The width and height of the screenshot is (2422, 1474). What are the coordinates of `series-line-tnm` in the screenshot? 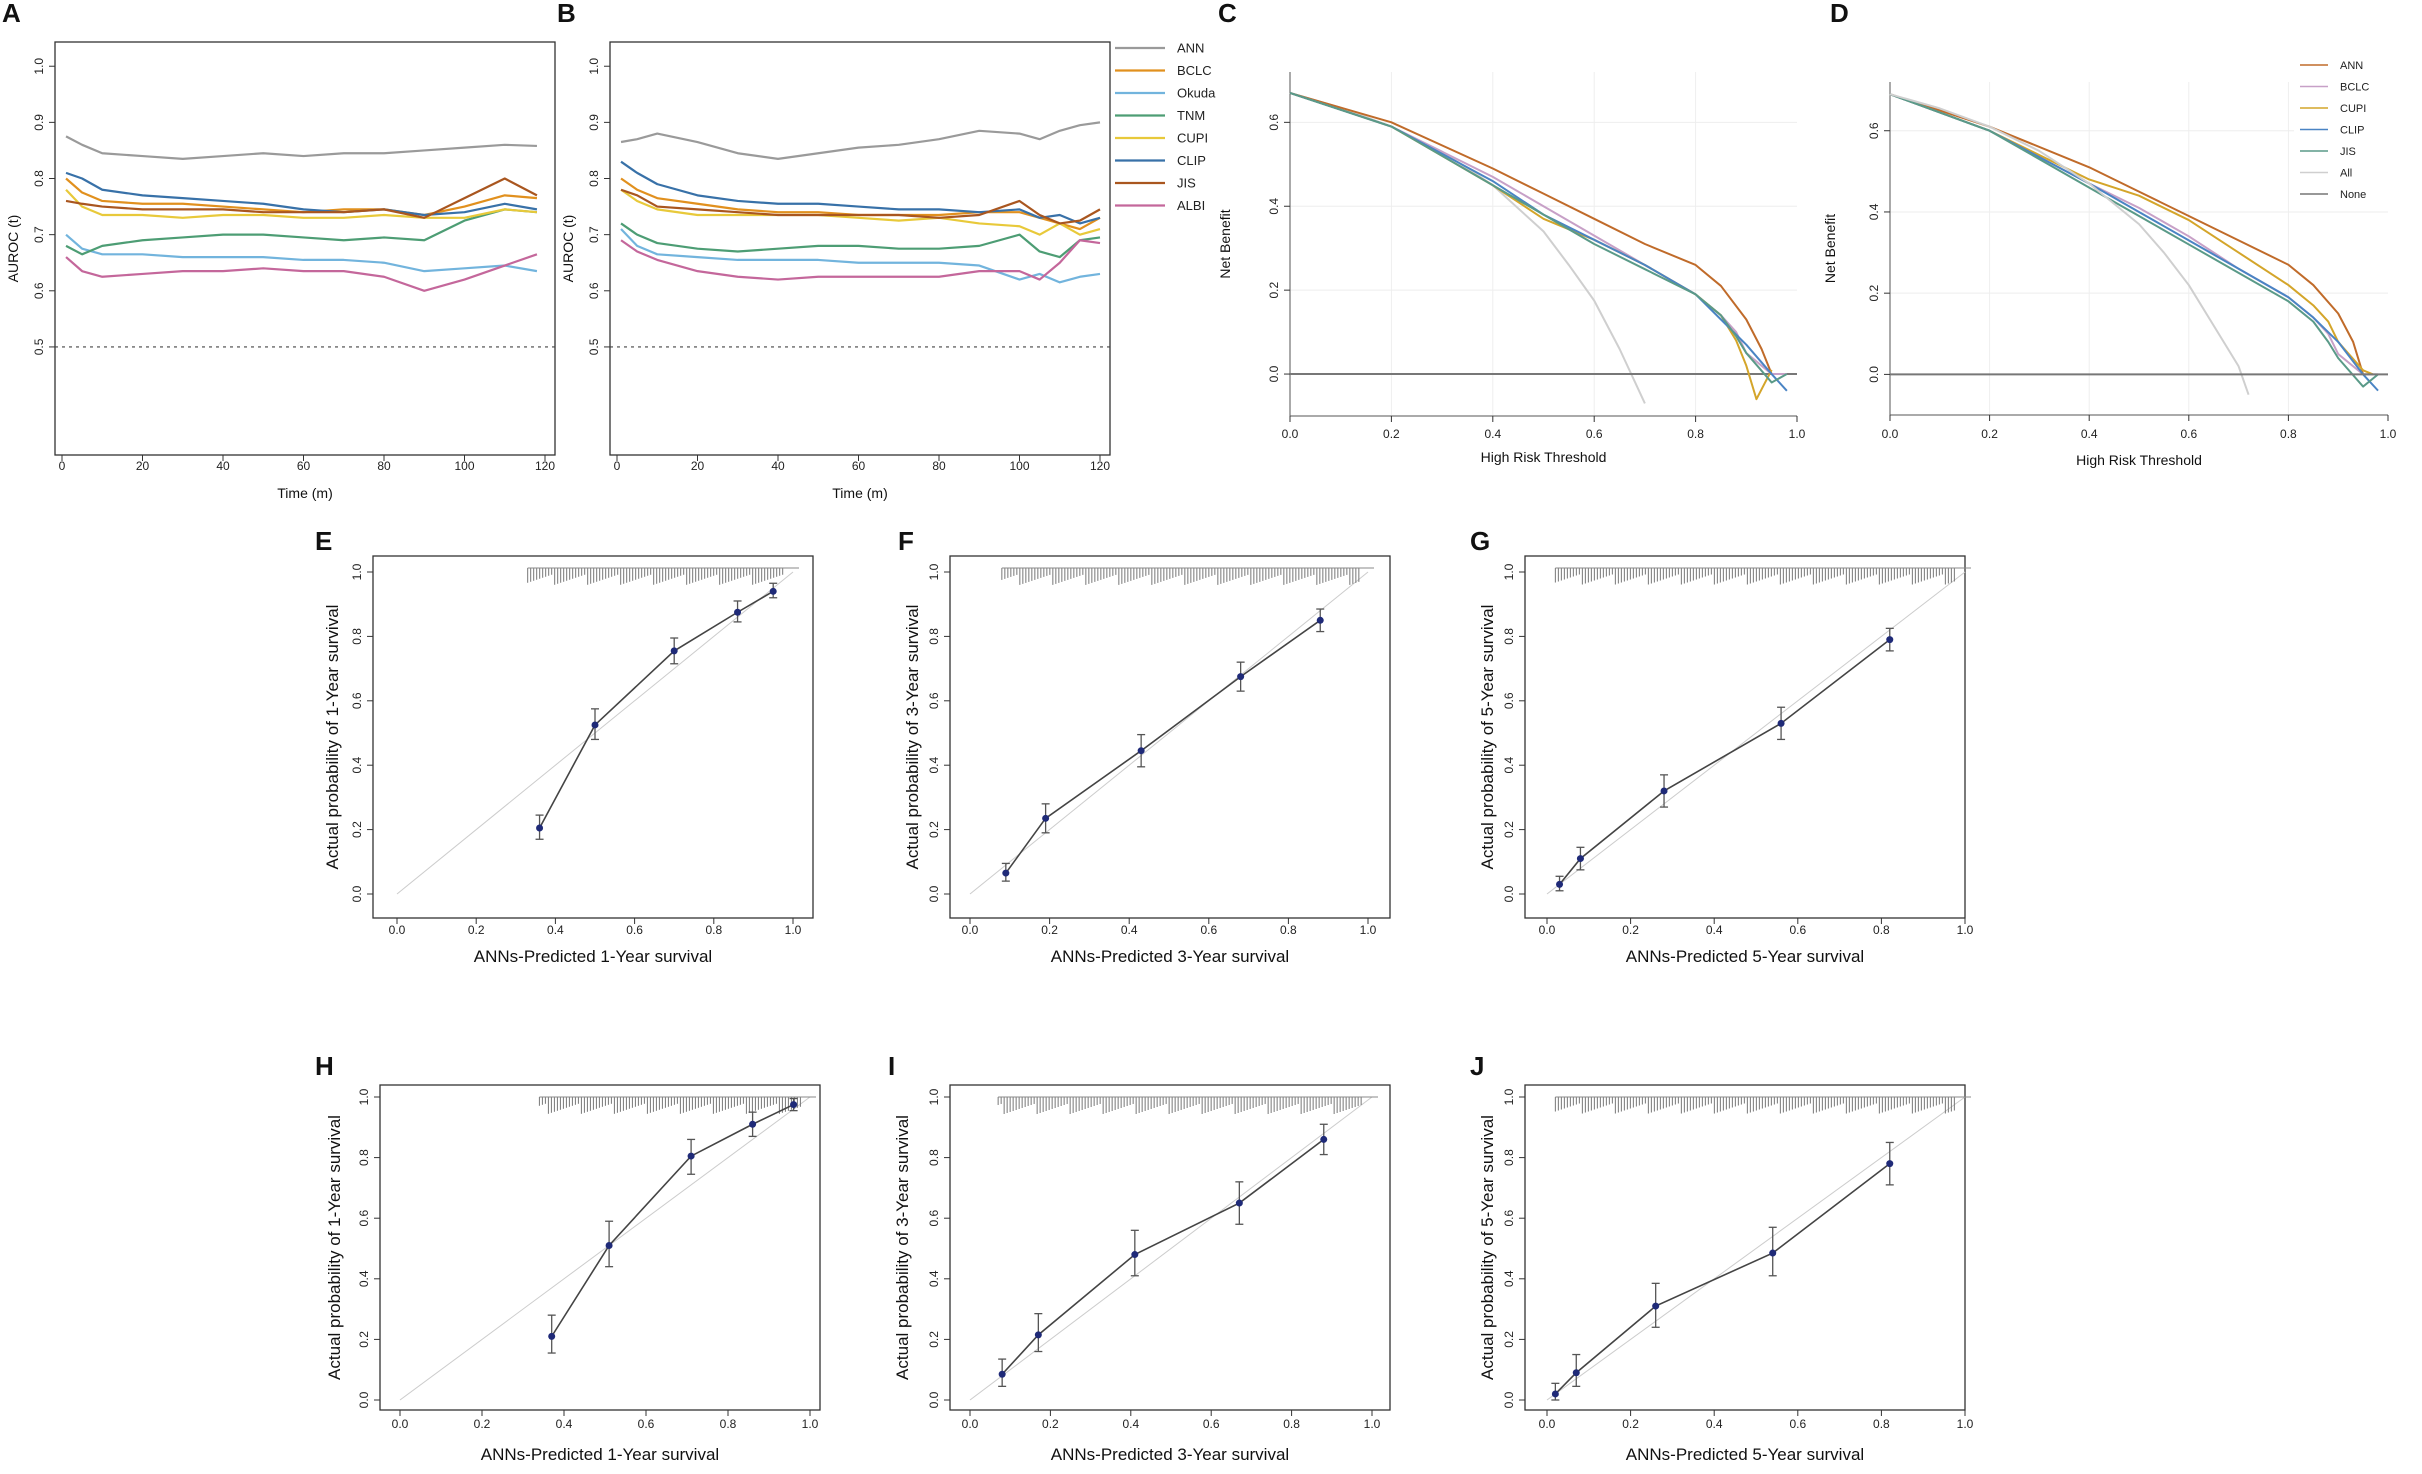 It's located at (860, 240).